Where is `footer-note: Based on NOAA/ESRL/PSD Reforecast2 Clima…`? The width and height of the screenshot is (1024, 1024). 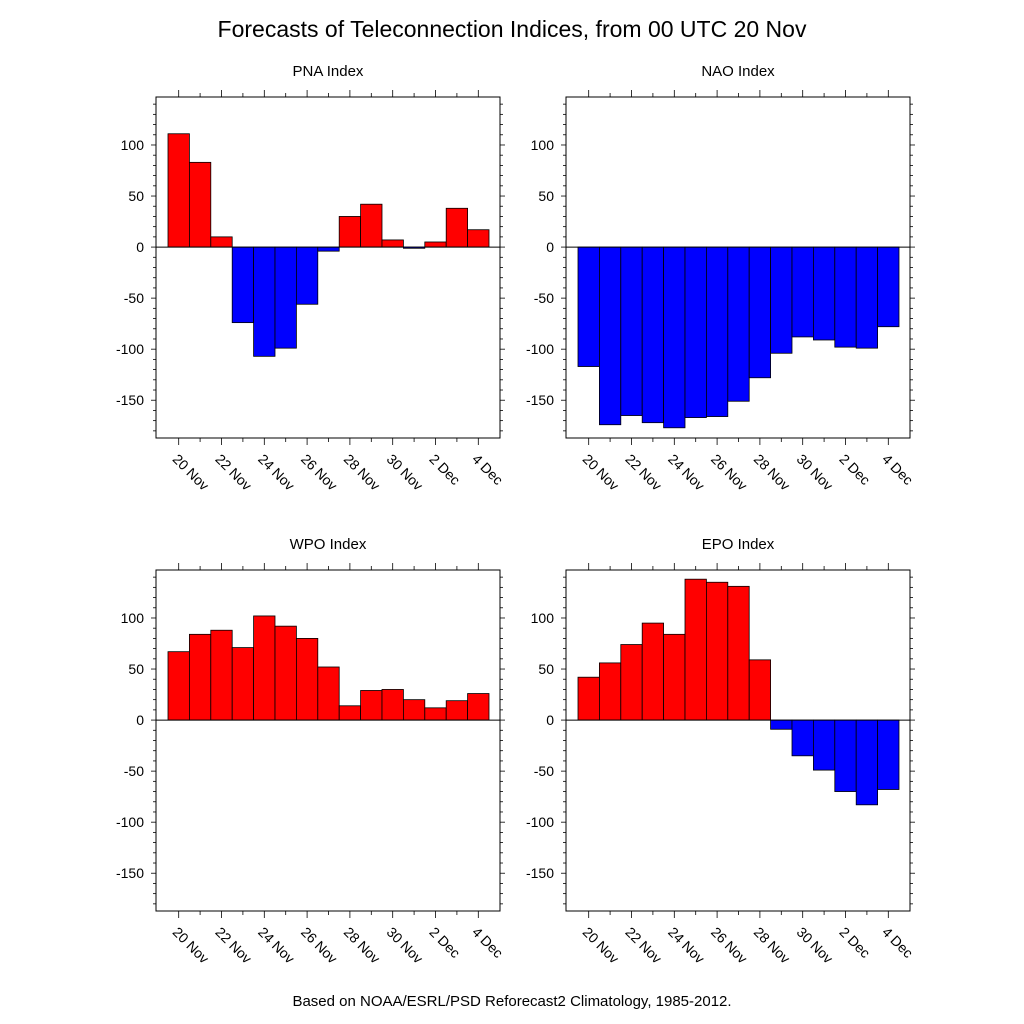
footer-note: Based on NOAA/ESRL/PSD Reforecast2 Clima… is located at coordinates (512, 1001).